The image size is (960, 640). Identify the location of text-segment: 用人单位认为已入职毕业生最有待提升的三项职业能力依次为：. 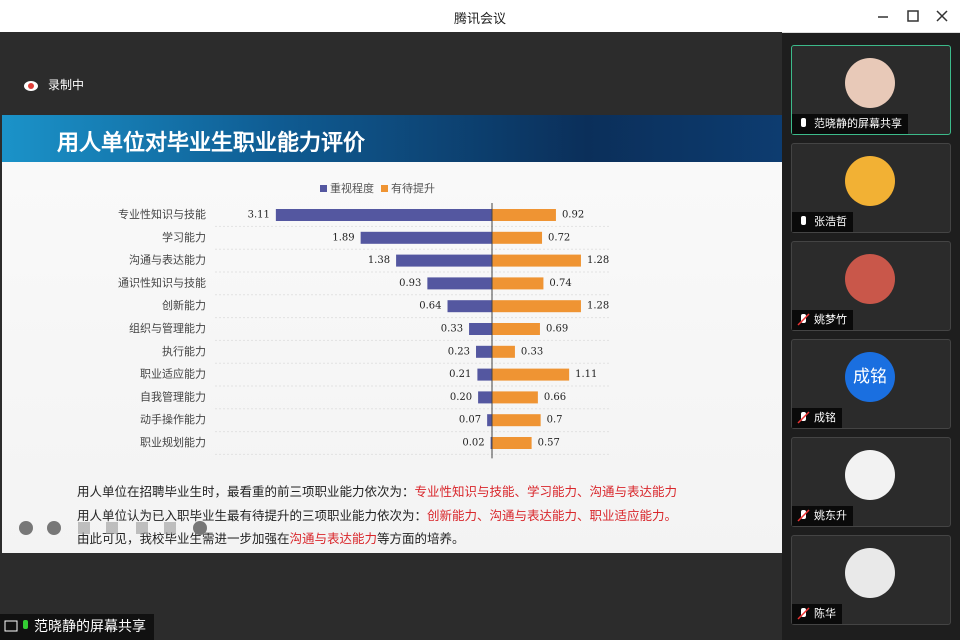
(252, 515).